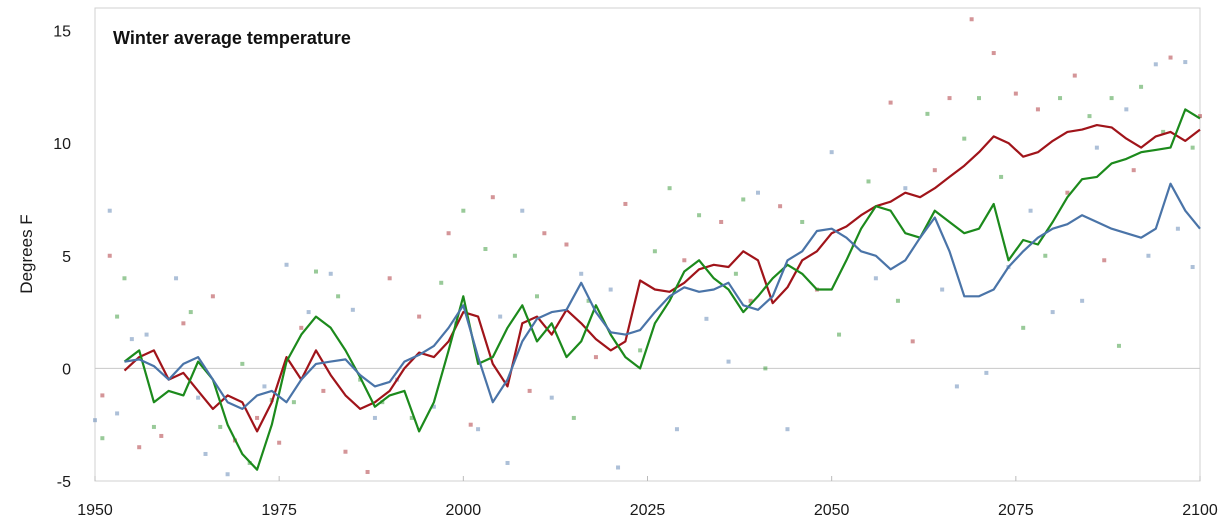  What do you see at coordinates (279, 510) in the screenshot?
I see `x-tick-label: 1975` at bounding box center [279, 510].